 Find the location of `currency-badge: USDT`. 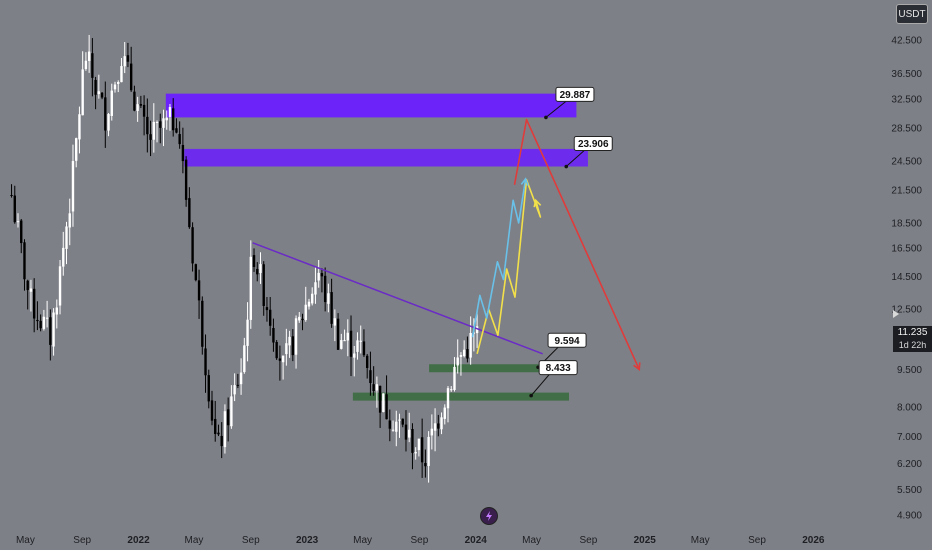

currency-badge: USDT is located at coordinates (912, 14).